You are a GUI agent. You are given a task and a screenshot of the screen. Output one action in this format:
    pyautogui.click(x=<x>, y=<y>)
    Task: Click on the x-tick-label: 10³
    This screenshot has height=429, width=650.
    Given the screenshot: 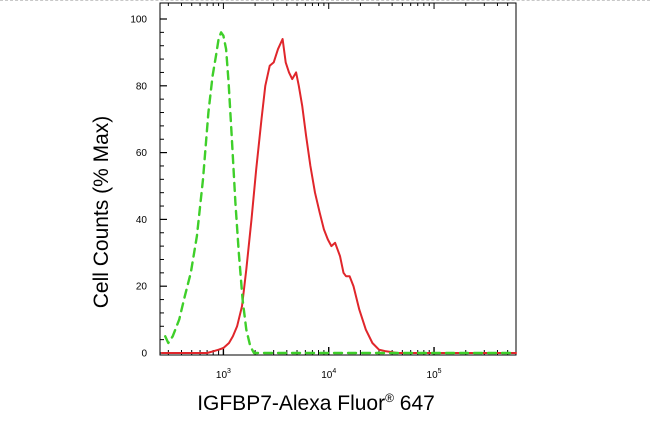 What is the action you would take?
    pyautogui.click(x=223, y=374)
    